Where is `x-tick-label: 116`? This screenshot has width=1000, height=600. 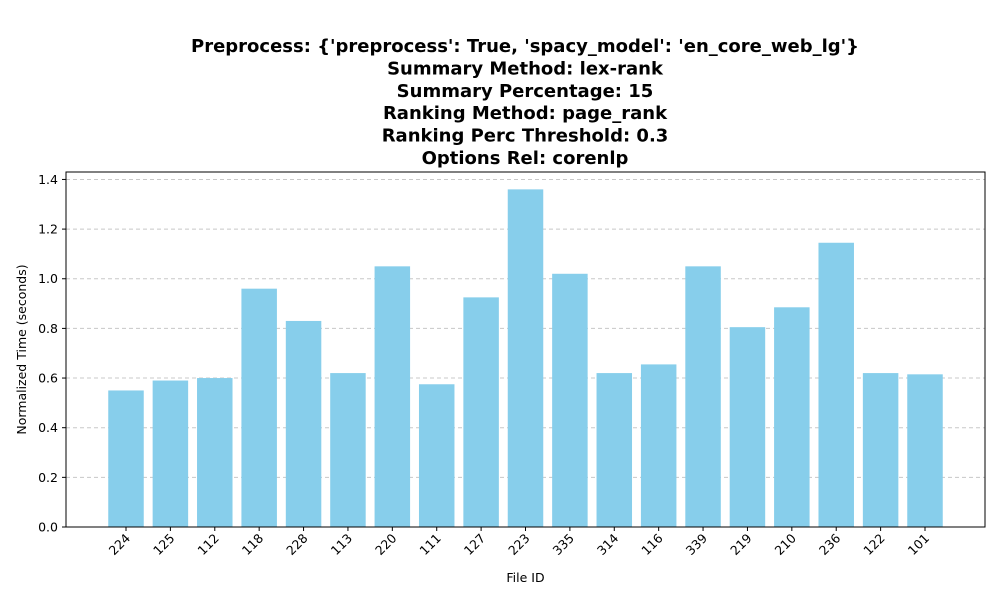 x-tick-label: 116 is located at coordinates (652, 544).